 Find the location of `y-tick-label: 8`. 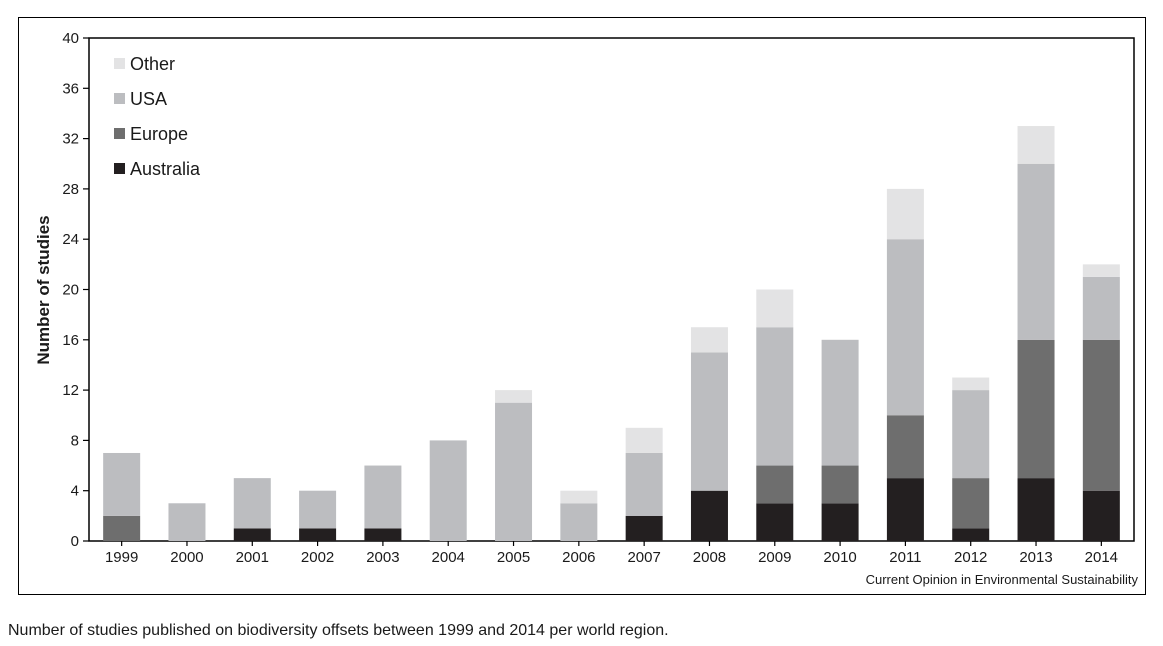

y-tick-label: 8 is located at coordinates (75, 440).